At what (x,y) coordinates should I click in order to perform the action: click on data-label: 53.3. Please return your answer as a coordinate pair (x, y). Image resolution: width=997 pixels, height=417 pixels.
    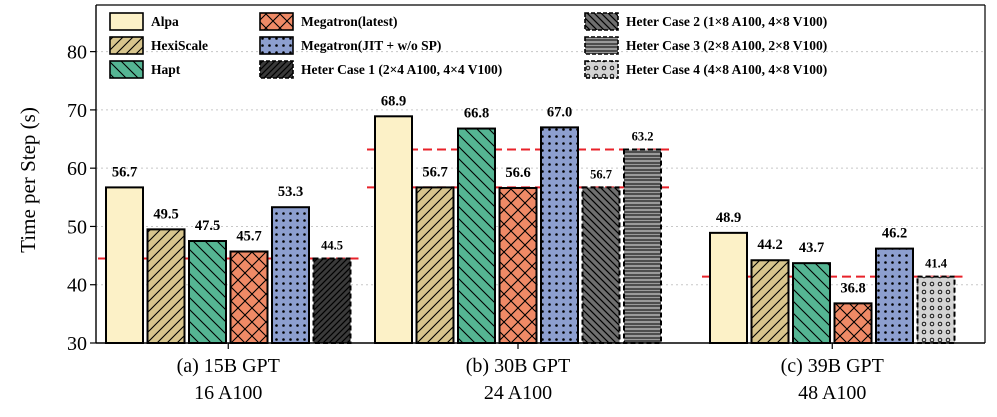
    Looking at the image, I should click on (290, 192).